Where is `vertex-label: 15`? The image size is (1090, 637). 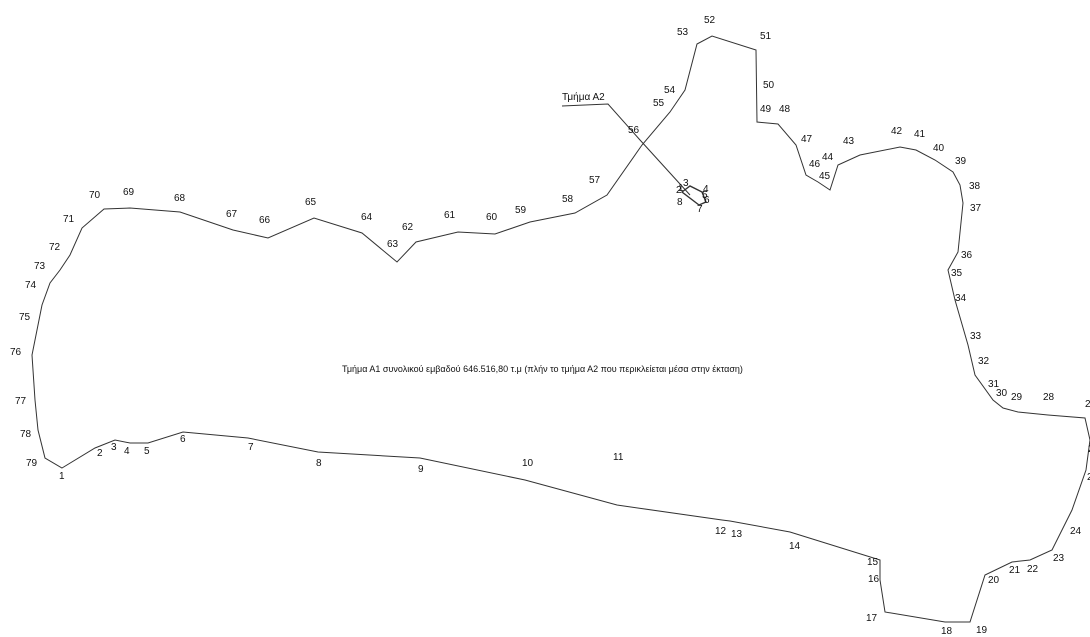
vertex-label: 15 is located at coordinates (873, 562).